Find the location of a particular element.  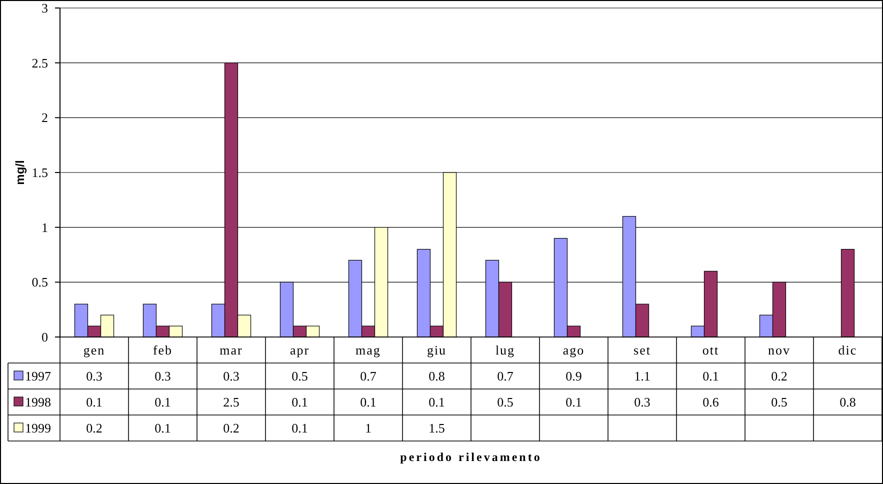

y-tick-label: 1 is located at coordinates (45, 227).